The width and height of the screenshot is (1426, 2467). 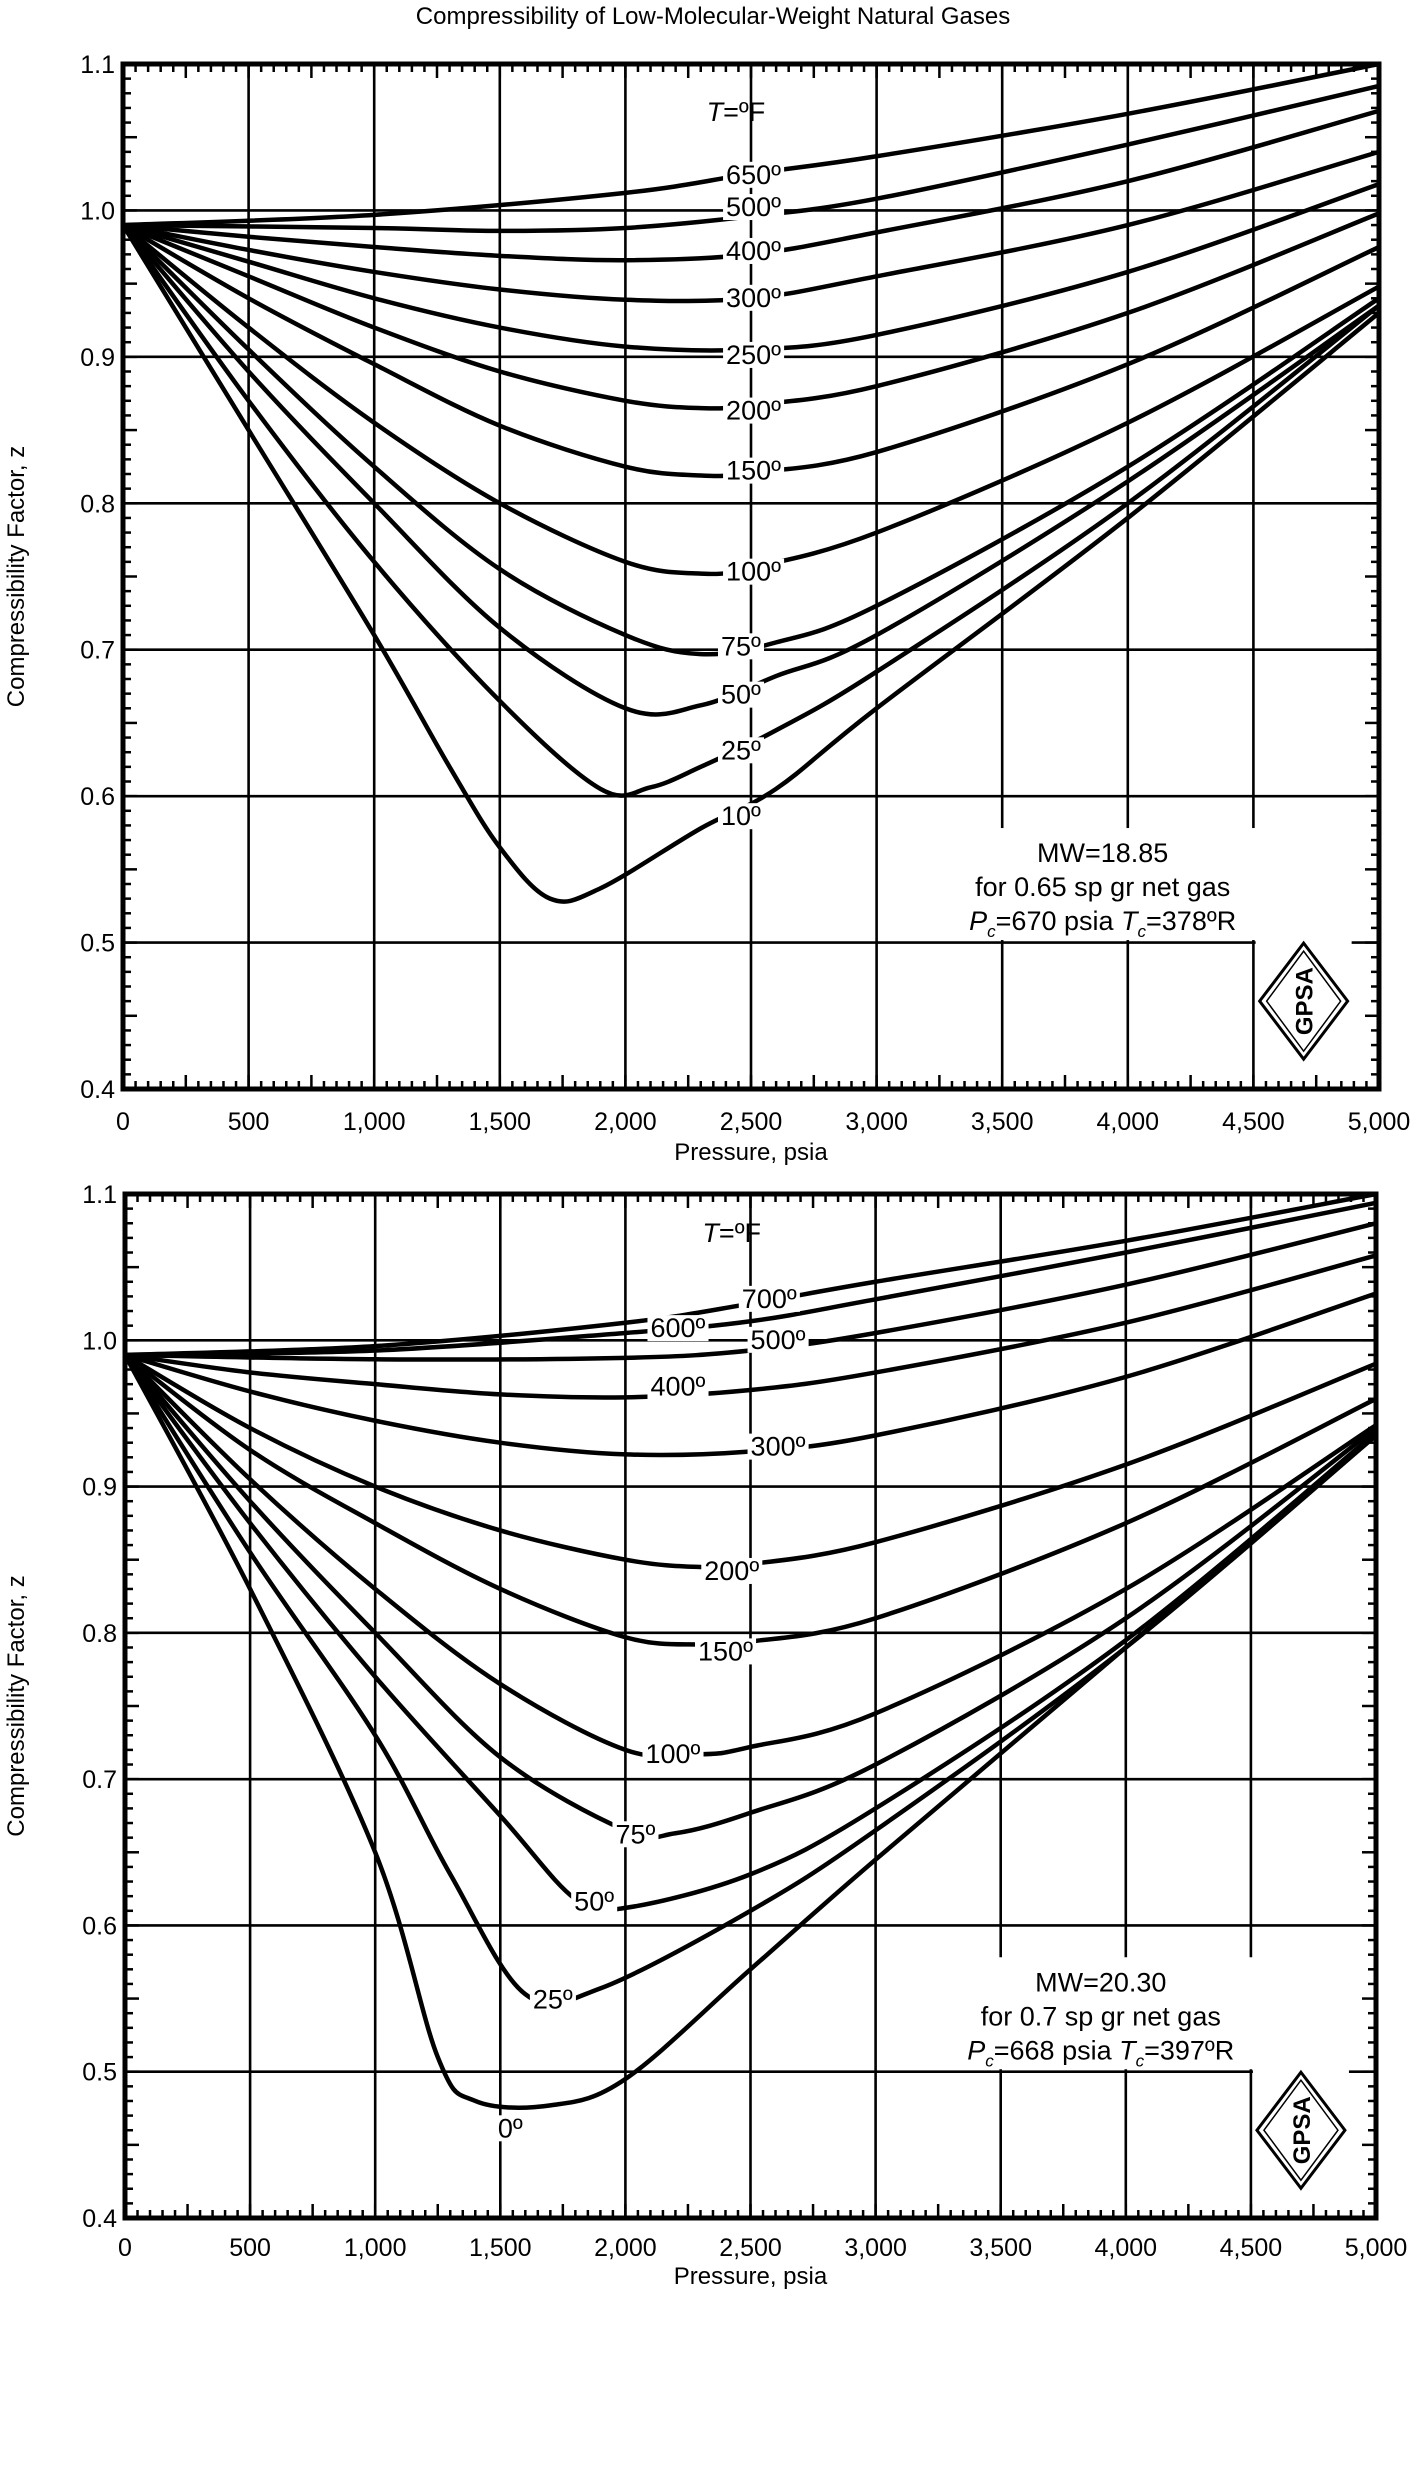 I want to click on pc-value: =668 psia, so click(x=1056, y=2050).